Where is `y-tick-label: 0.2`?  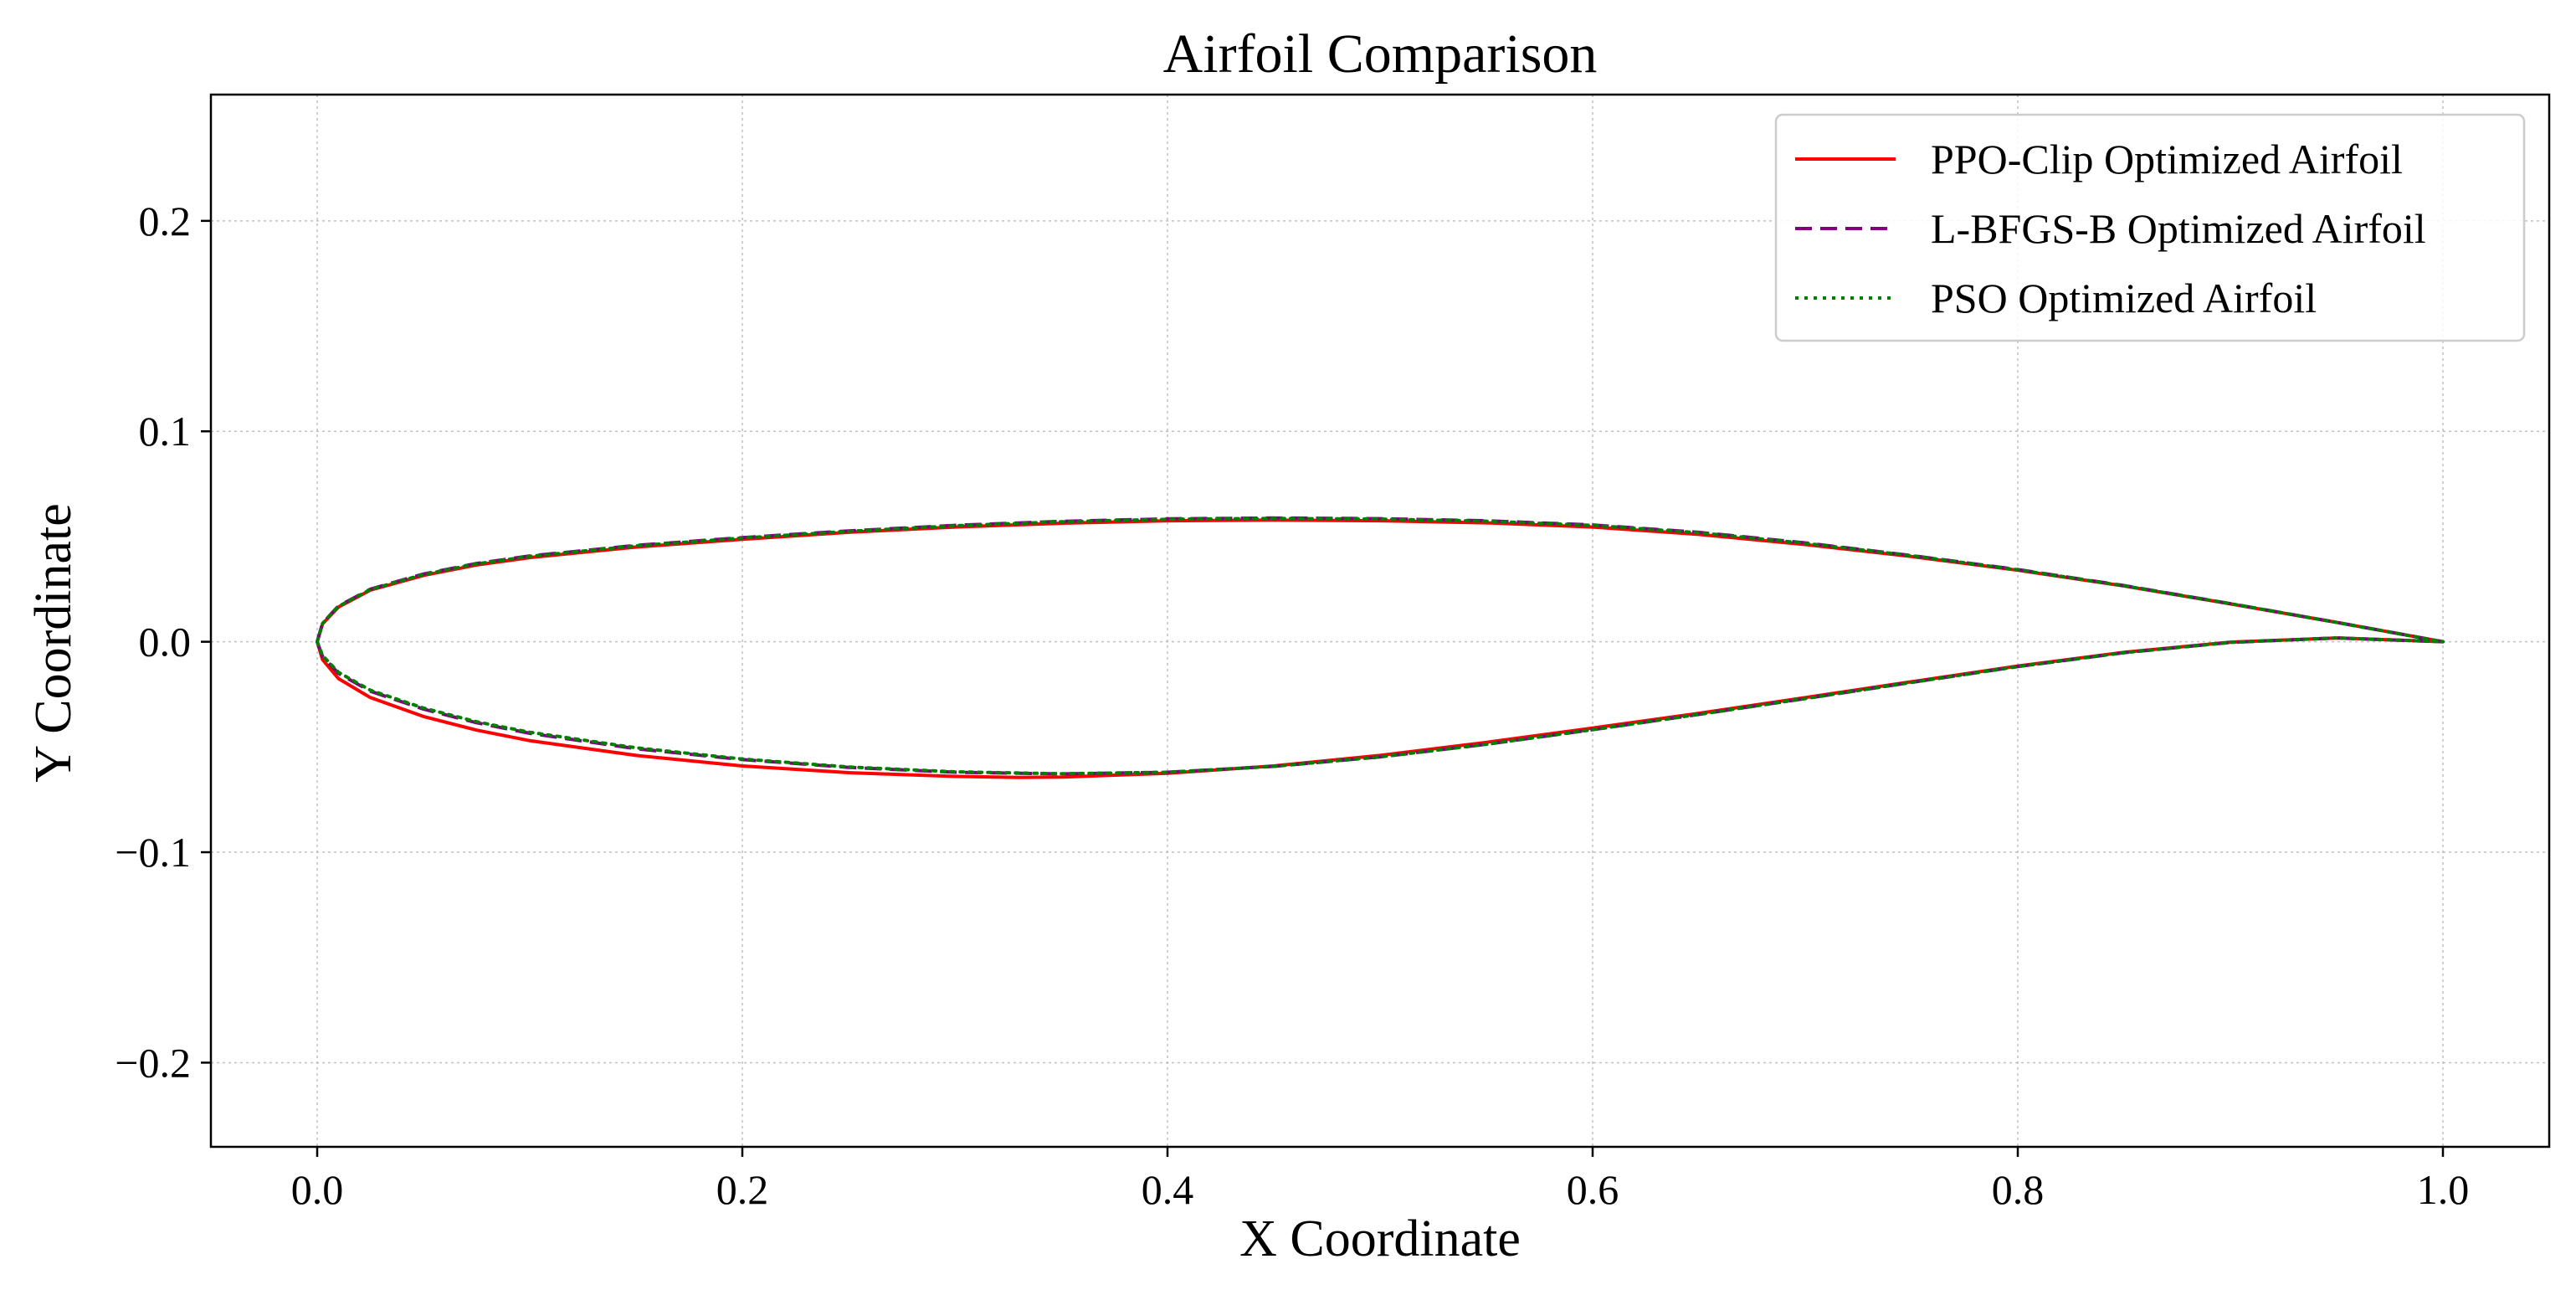
y-tick-label: 0.2 is located at coordinates (165, 221).